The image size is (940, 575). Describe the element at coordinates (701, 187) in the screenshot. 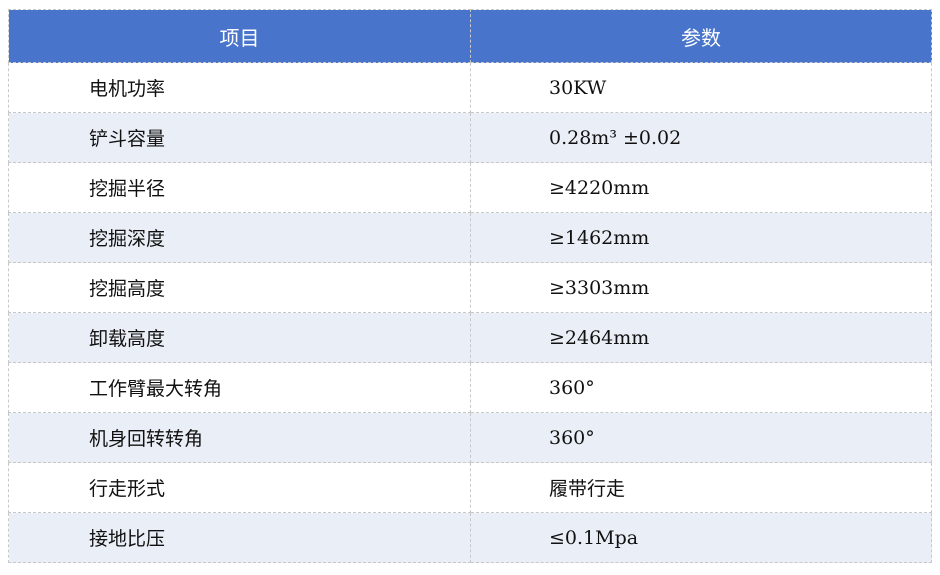

I see `value-cell: ≥4220mm` at that location.